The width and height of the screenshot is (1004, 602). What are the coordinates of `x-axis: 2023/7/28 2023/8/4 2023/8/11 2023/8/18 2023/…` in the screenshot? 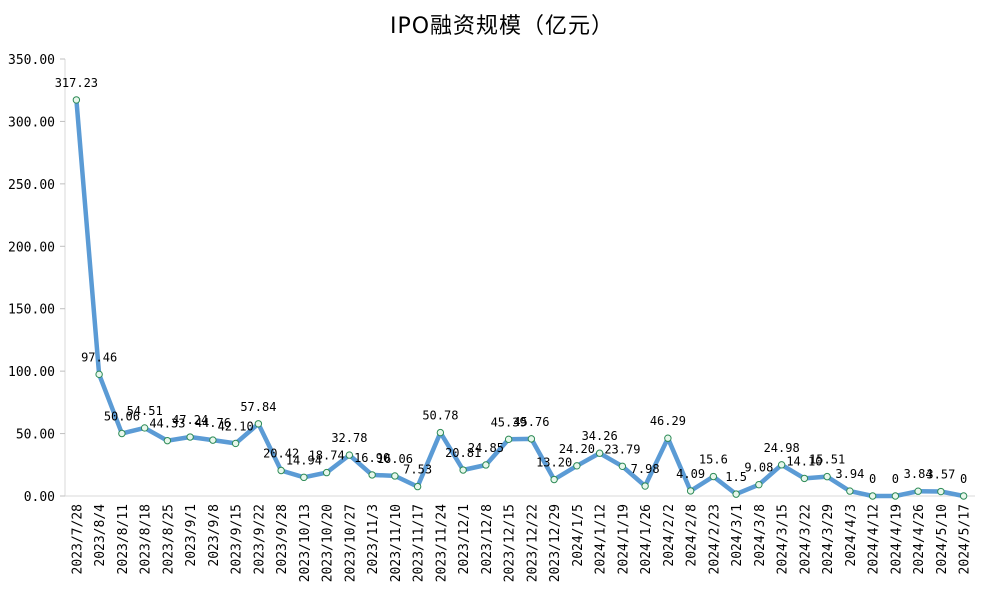 It's located at (520, 538).